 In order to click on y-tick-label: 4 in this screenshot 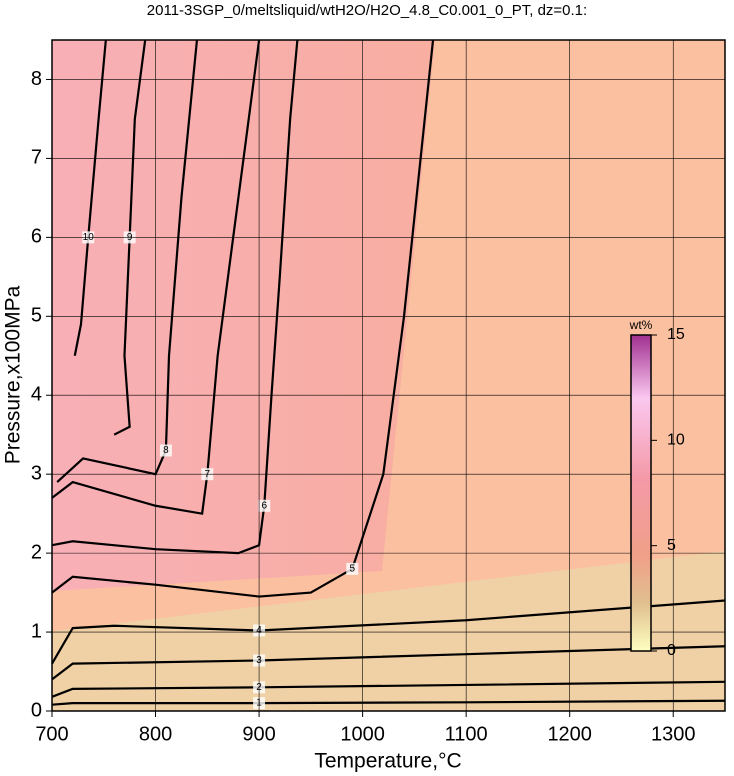, I will do `click(36, 395)`.